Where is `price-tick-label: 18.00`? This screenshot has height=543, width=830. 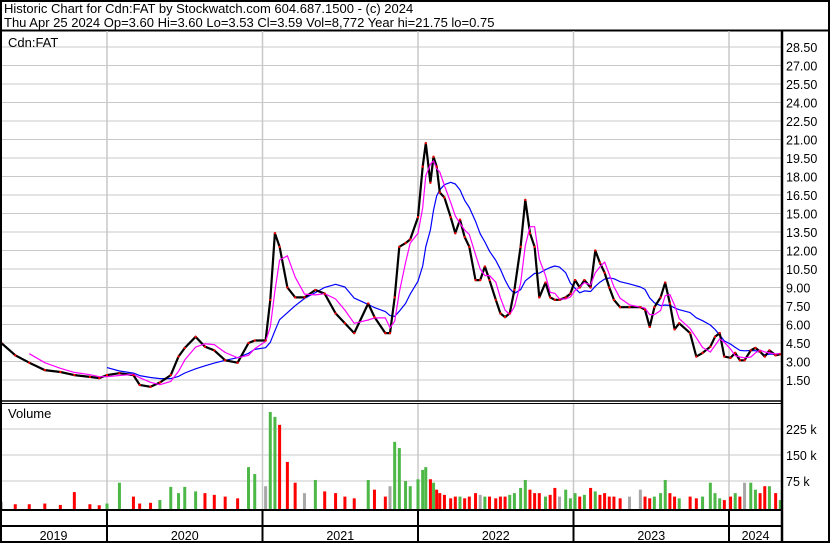 price-tick-label: 18.00 is located at coordinates (801, 178).